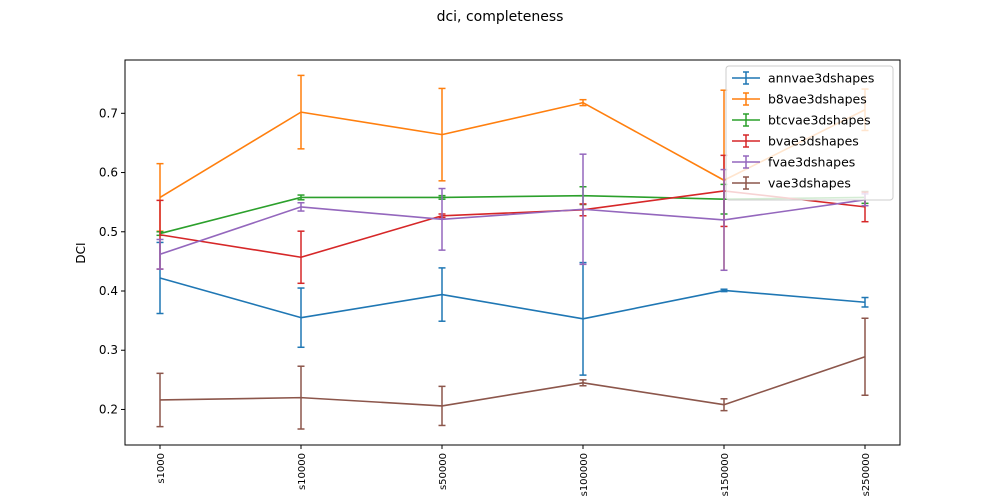  What do you see at coordinates (112, 261) in the screenshot?
I see `y-axis-ticks: 0.2 0.3 0.4 0.5 0.6 0.7` at bounding box center [112, 261].